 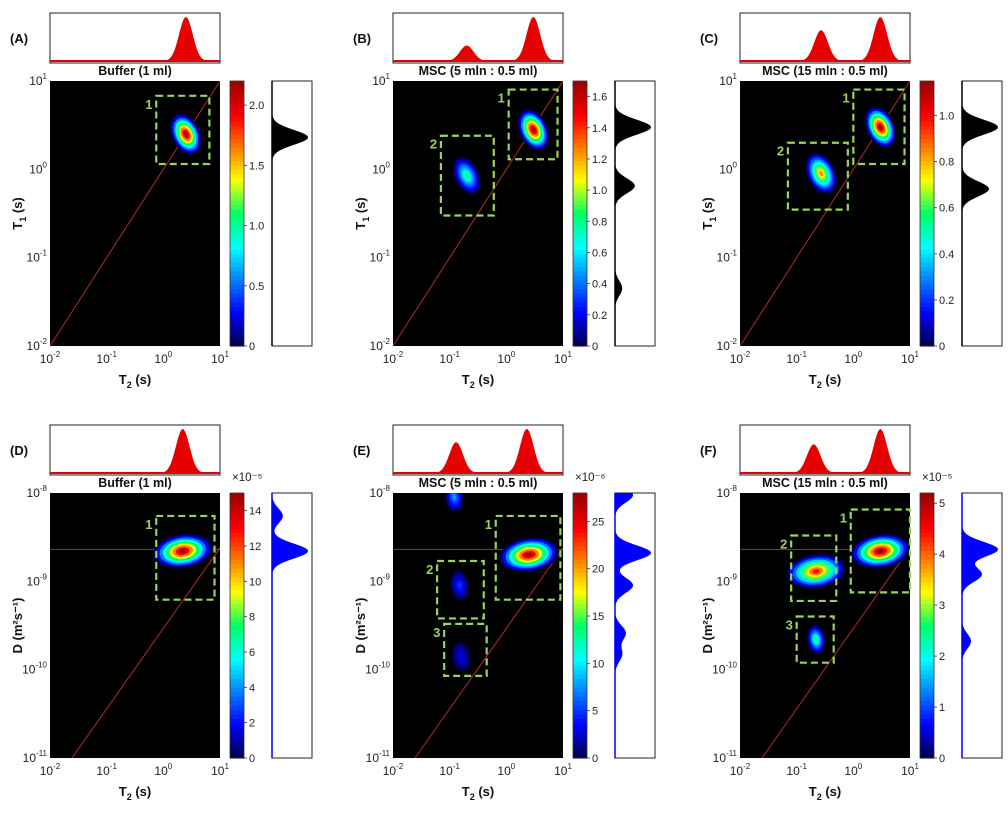 What do you see at coordinates (247, 478) in the screenshot?
I see `colorbar-multiplier: ×10⁻⁵` at bounding box center [247, 478].